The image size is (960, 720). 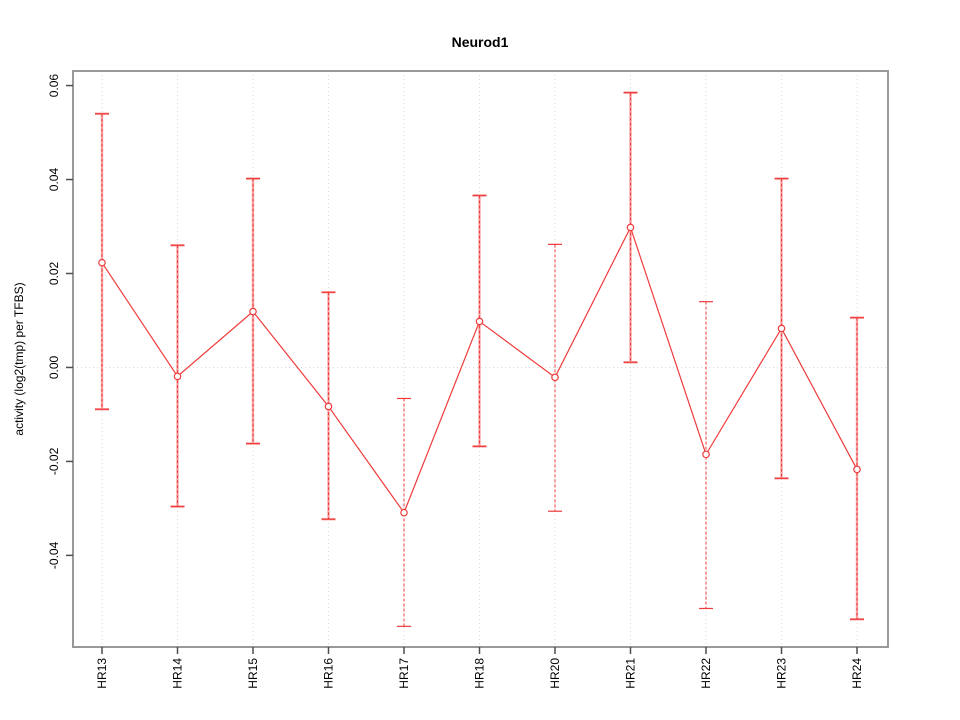 I want to click on y-tick-label: 0.06, so click(x=54, y=86).